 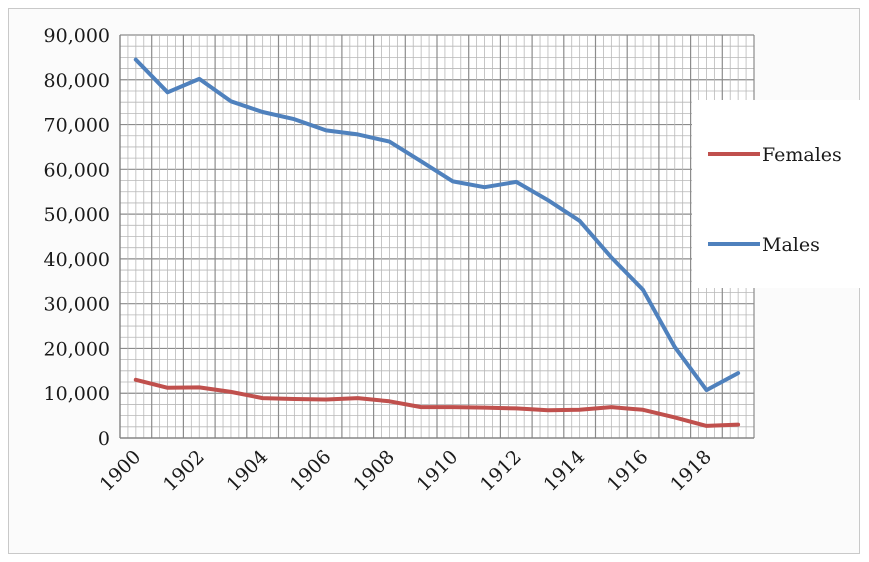 I want to click on x-tick-label: 1914, so click(x=564, y=471).